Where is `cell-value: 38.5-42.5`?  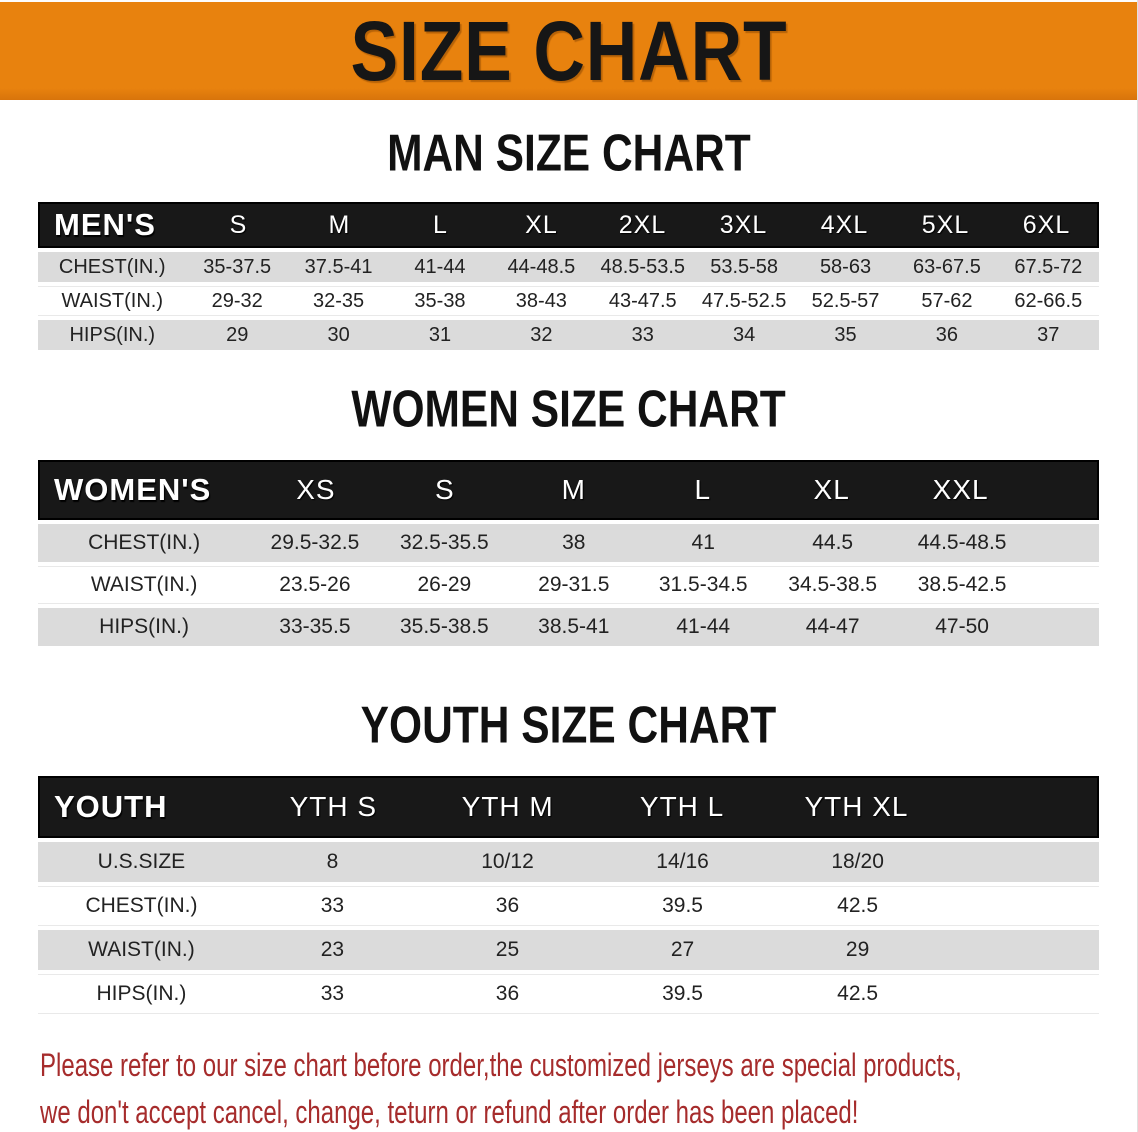
cell-value: 38.5-42.5 is located at coordinates (962, 584).